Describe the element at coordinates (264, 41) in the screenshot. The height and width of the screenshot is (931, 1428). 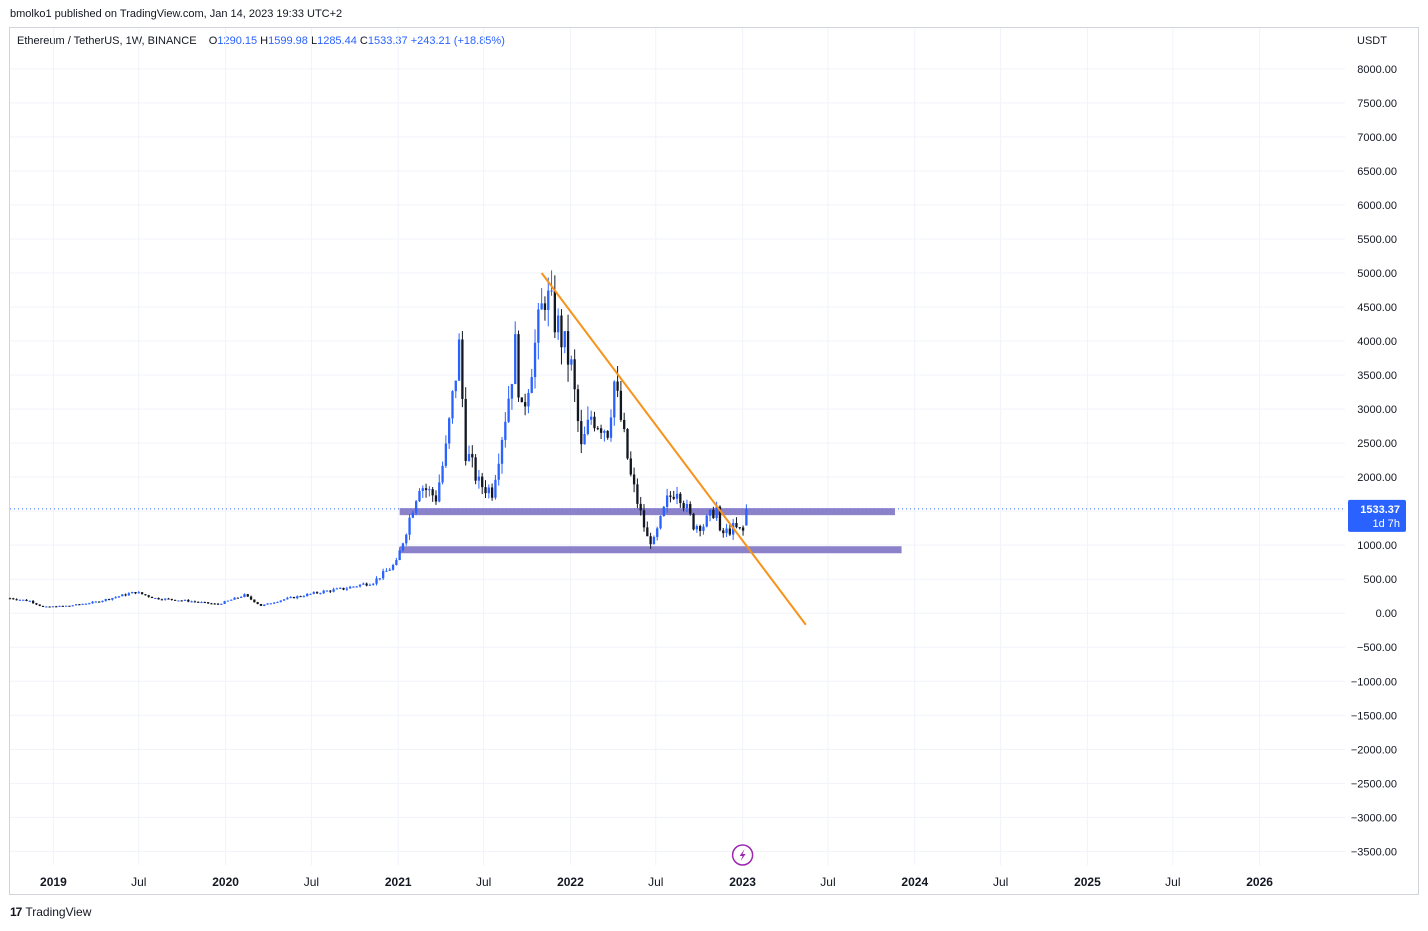
I see `high-label: H` at that location.